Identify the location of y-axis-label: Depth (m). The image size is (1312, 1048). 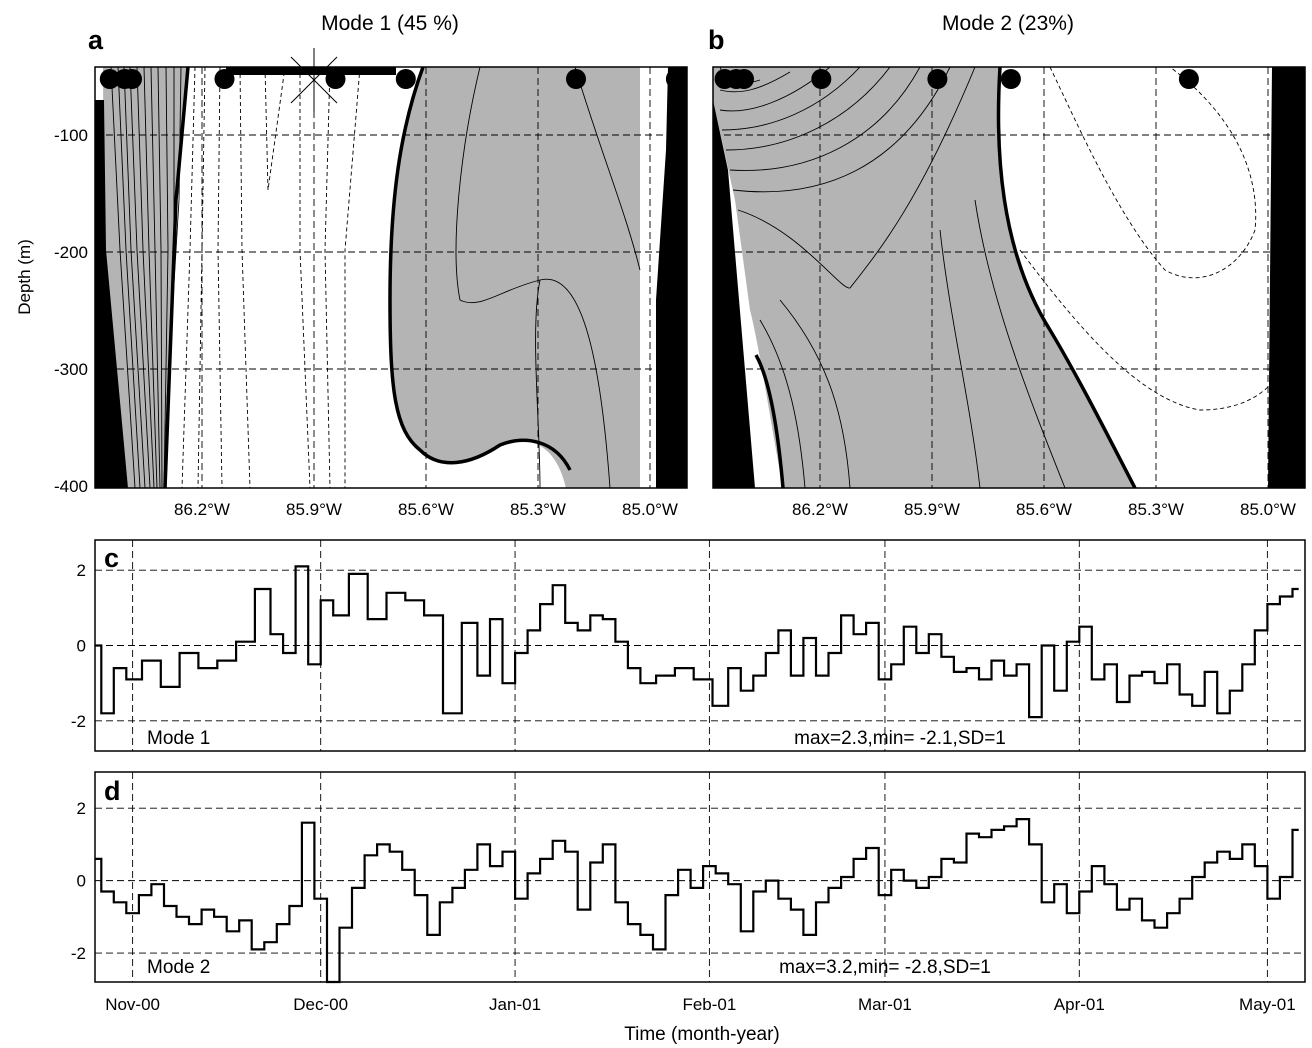
(24, 277).